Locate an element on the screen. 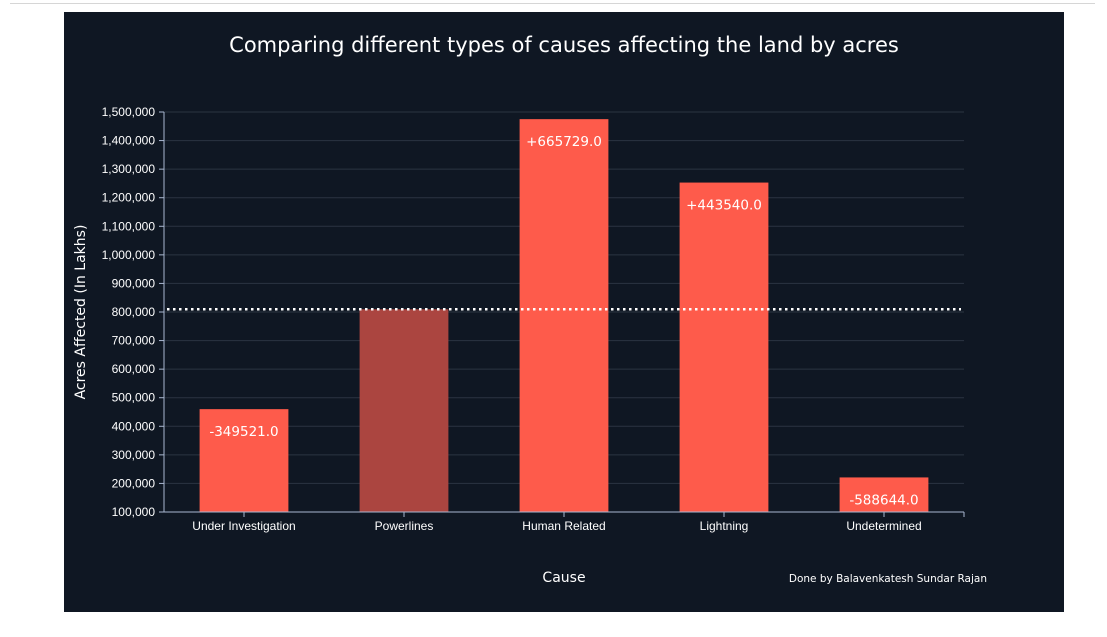 This screenshot has width=1107, height=637. bar-powerlines is located at coordinates (404, 410).